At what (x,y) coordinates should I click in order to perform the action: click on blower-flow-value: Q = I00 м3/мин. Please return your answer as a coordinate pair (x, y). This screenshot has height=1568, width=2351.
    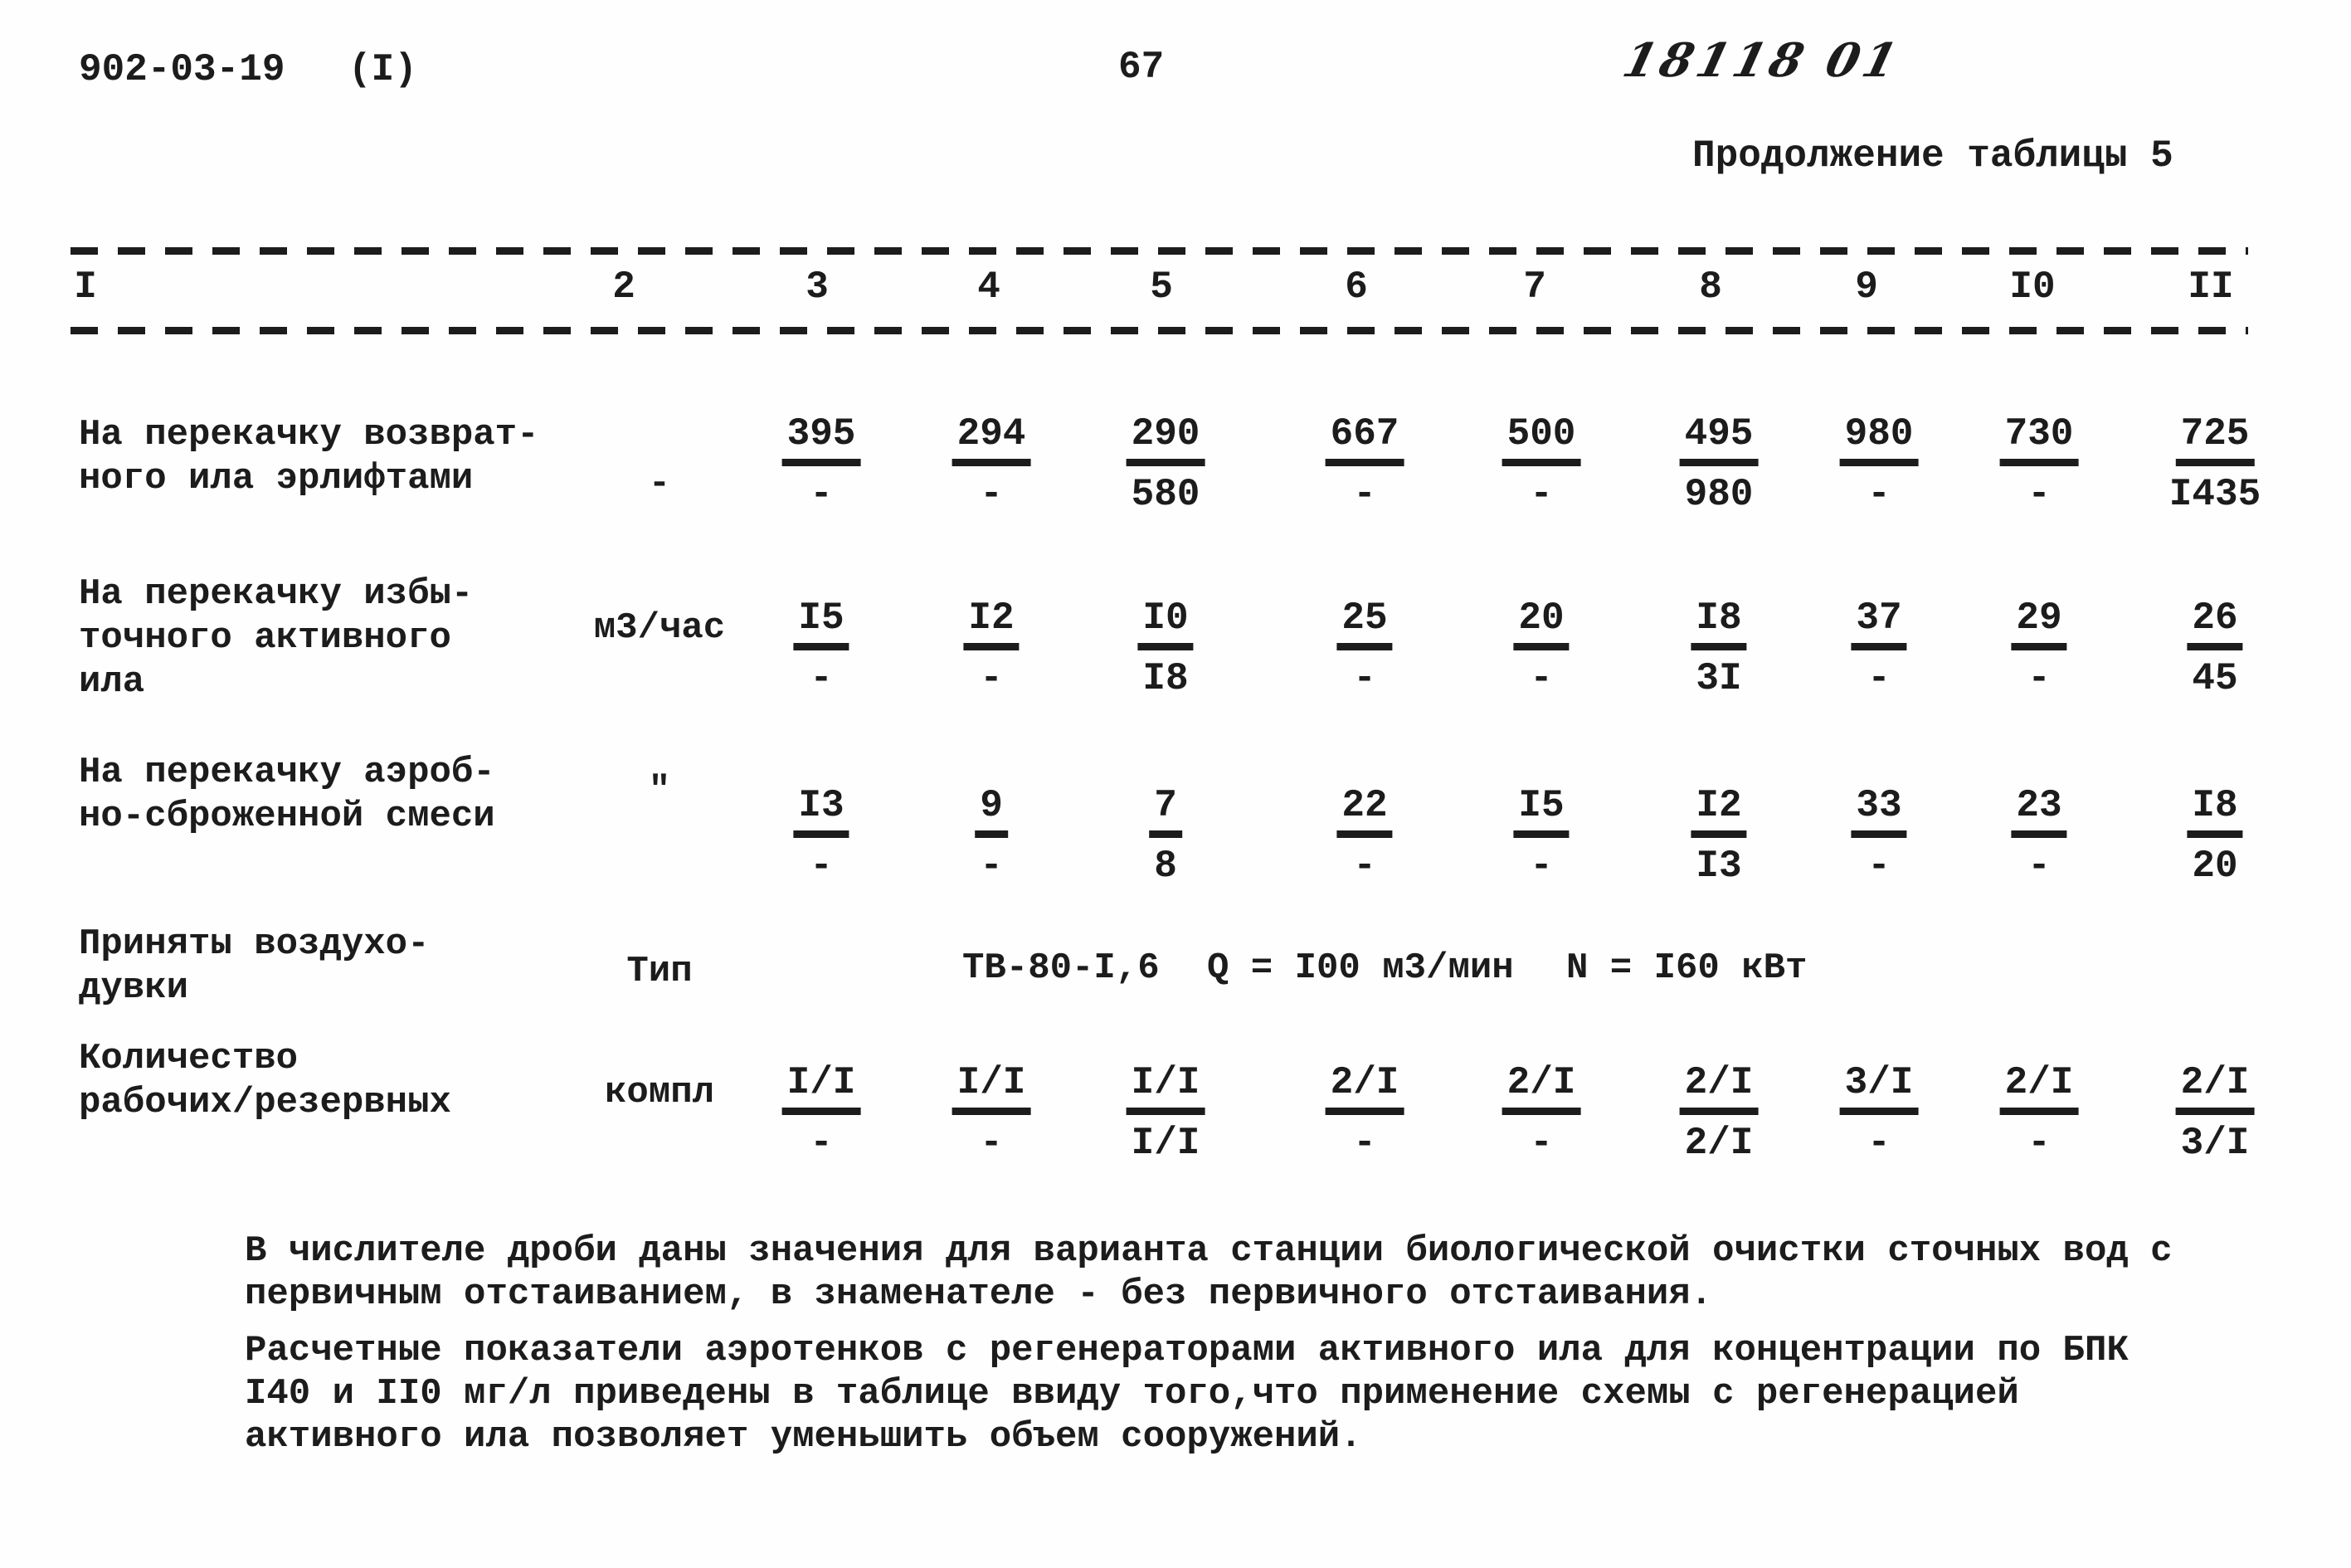
    Looking at the image, I should click on (1361, 968).